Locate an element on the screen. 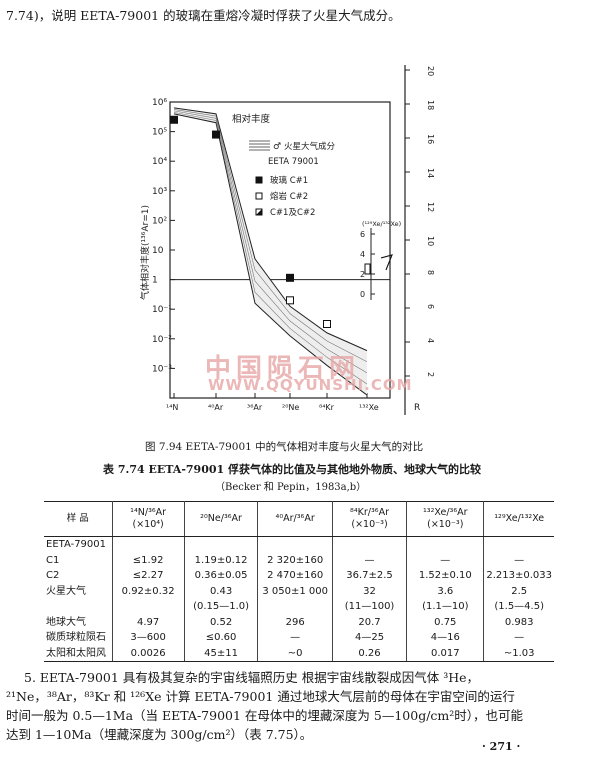  x-tick-label: ¹⁴N is located at coordinates (172, 407).